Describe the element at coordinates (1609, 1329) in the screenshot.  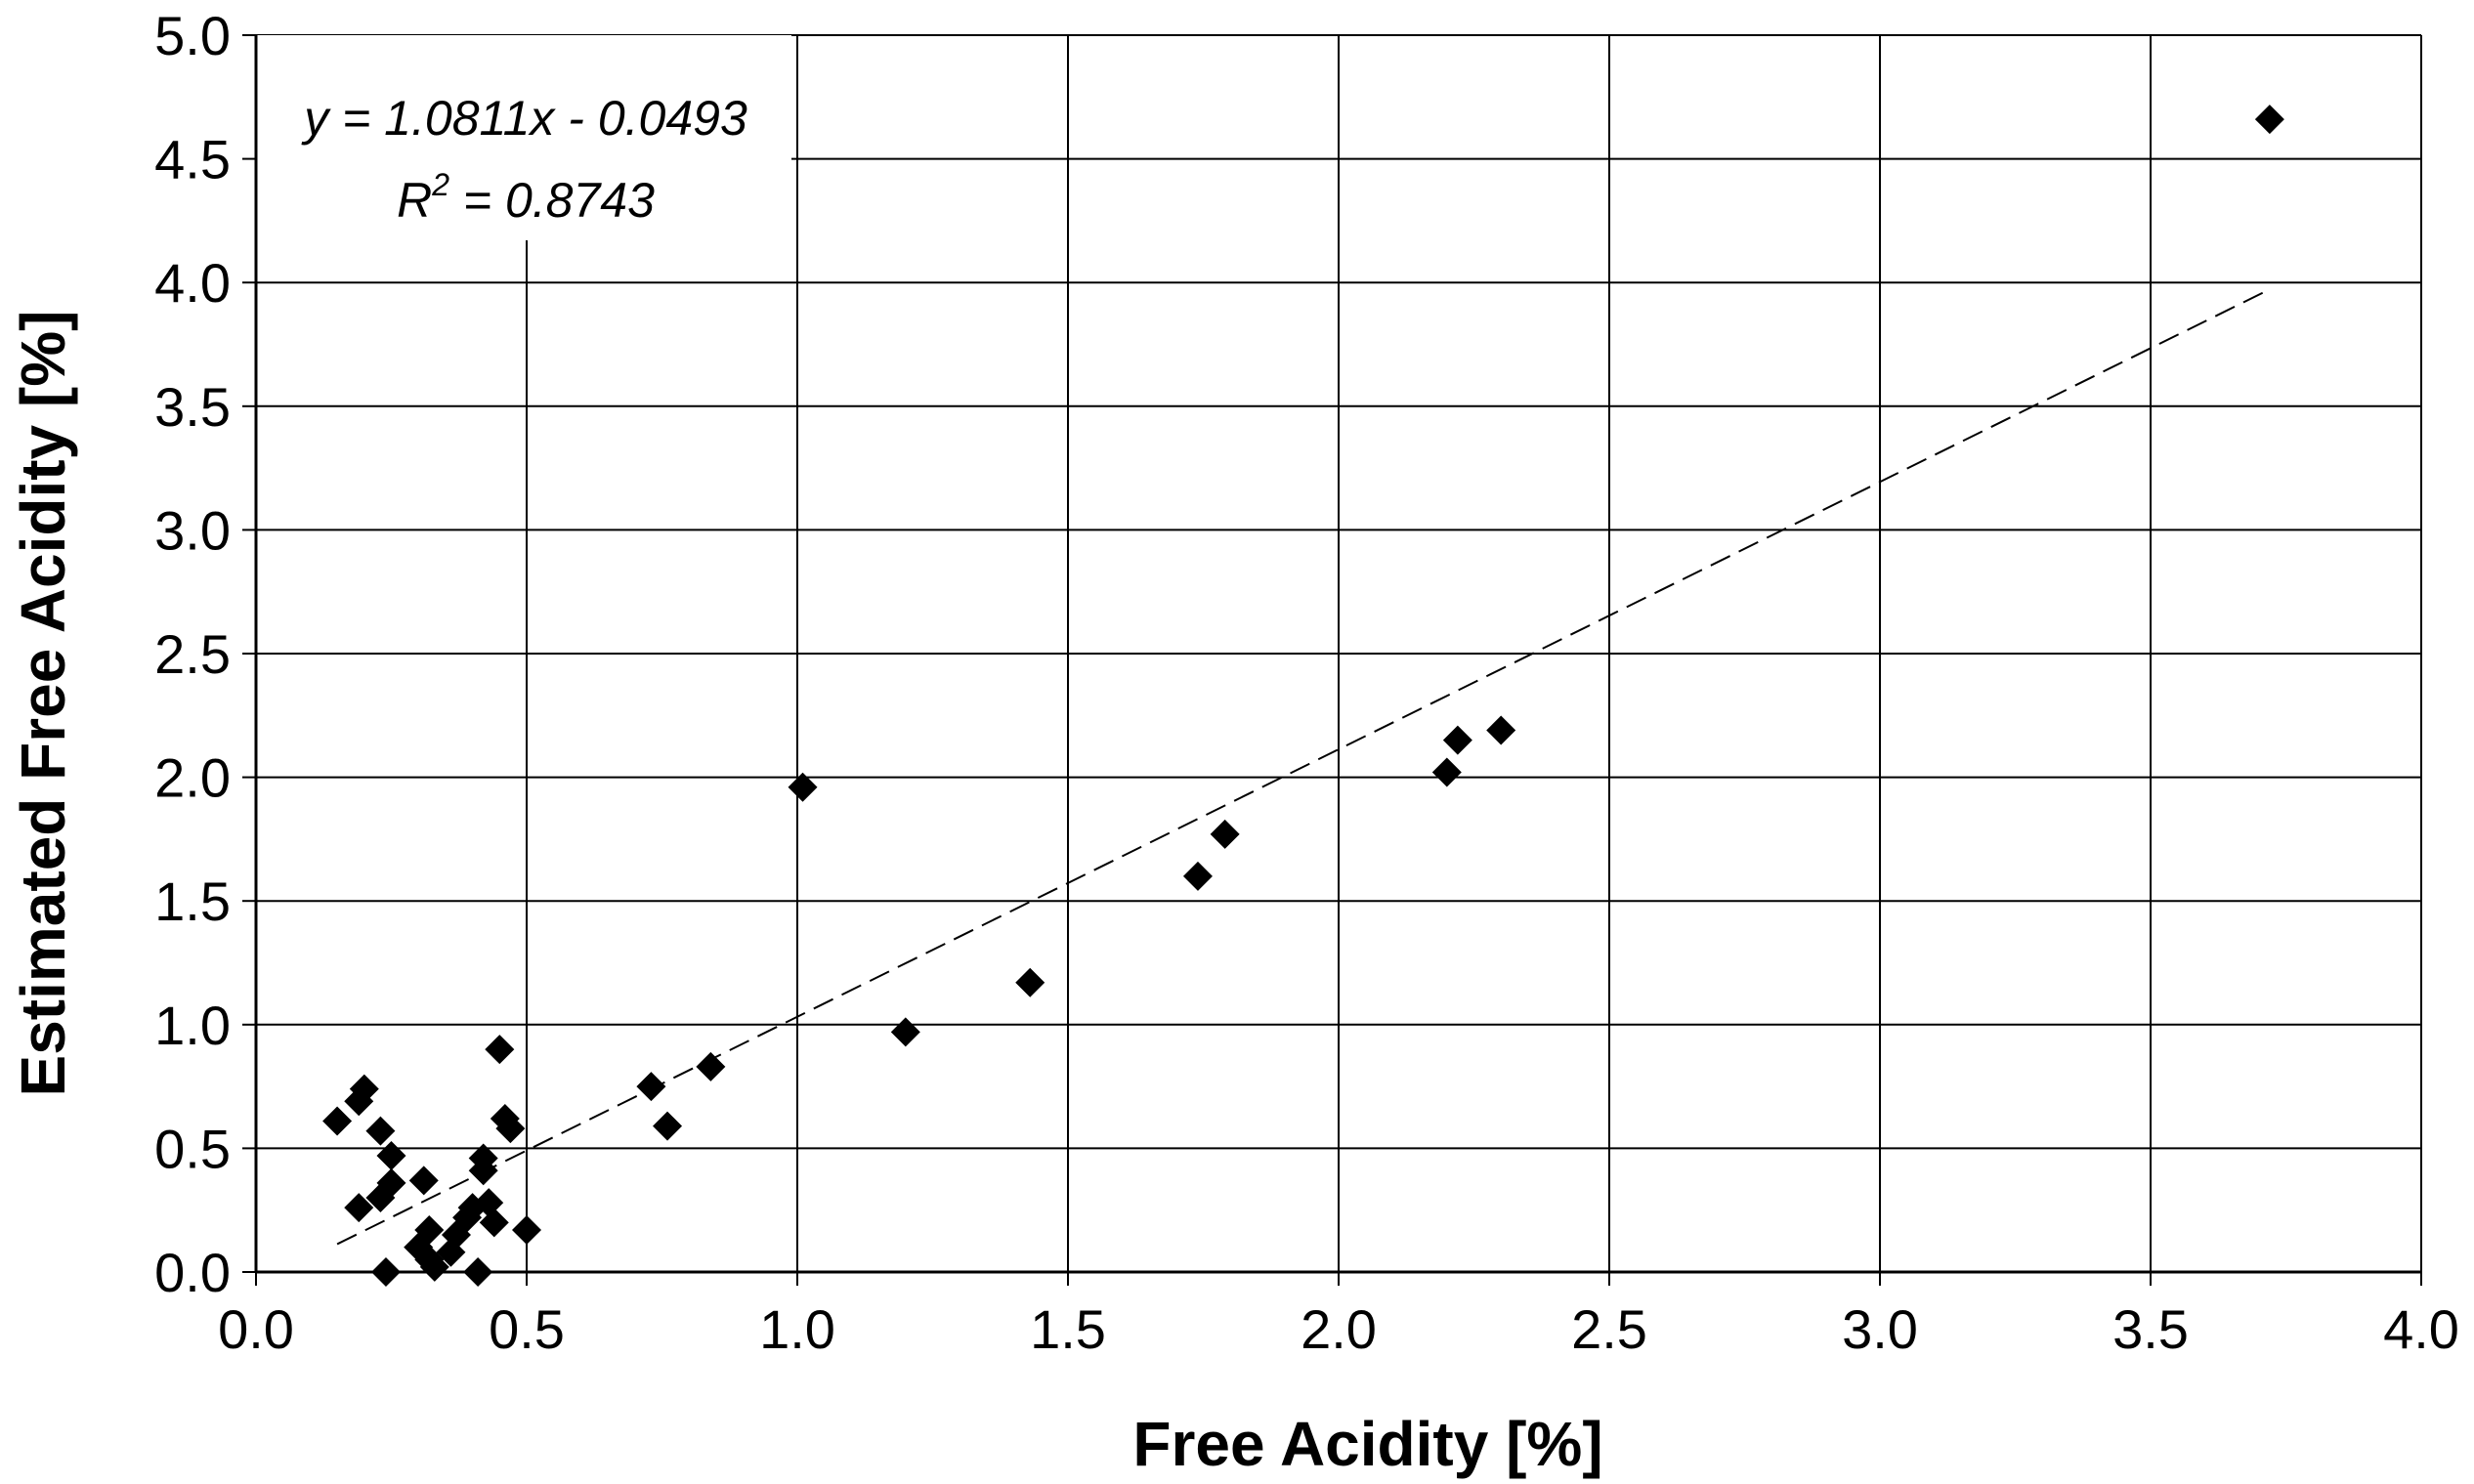
I see `x-tick-label: 2.5` at that location.